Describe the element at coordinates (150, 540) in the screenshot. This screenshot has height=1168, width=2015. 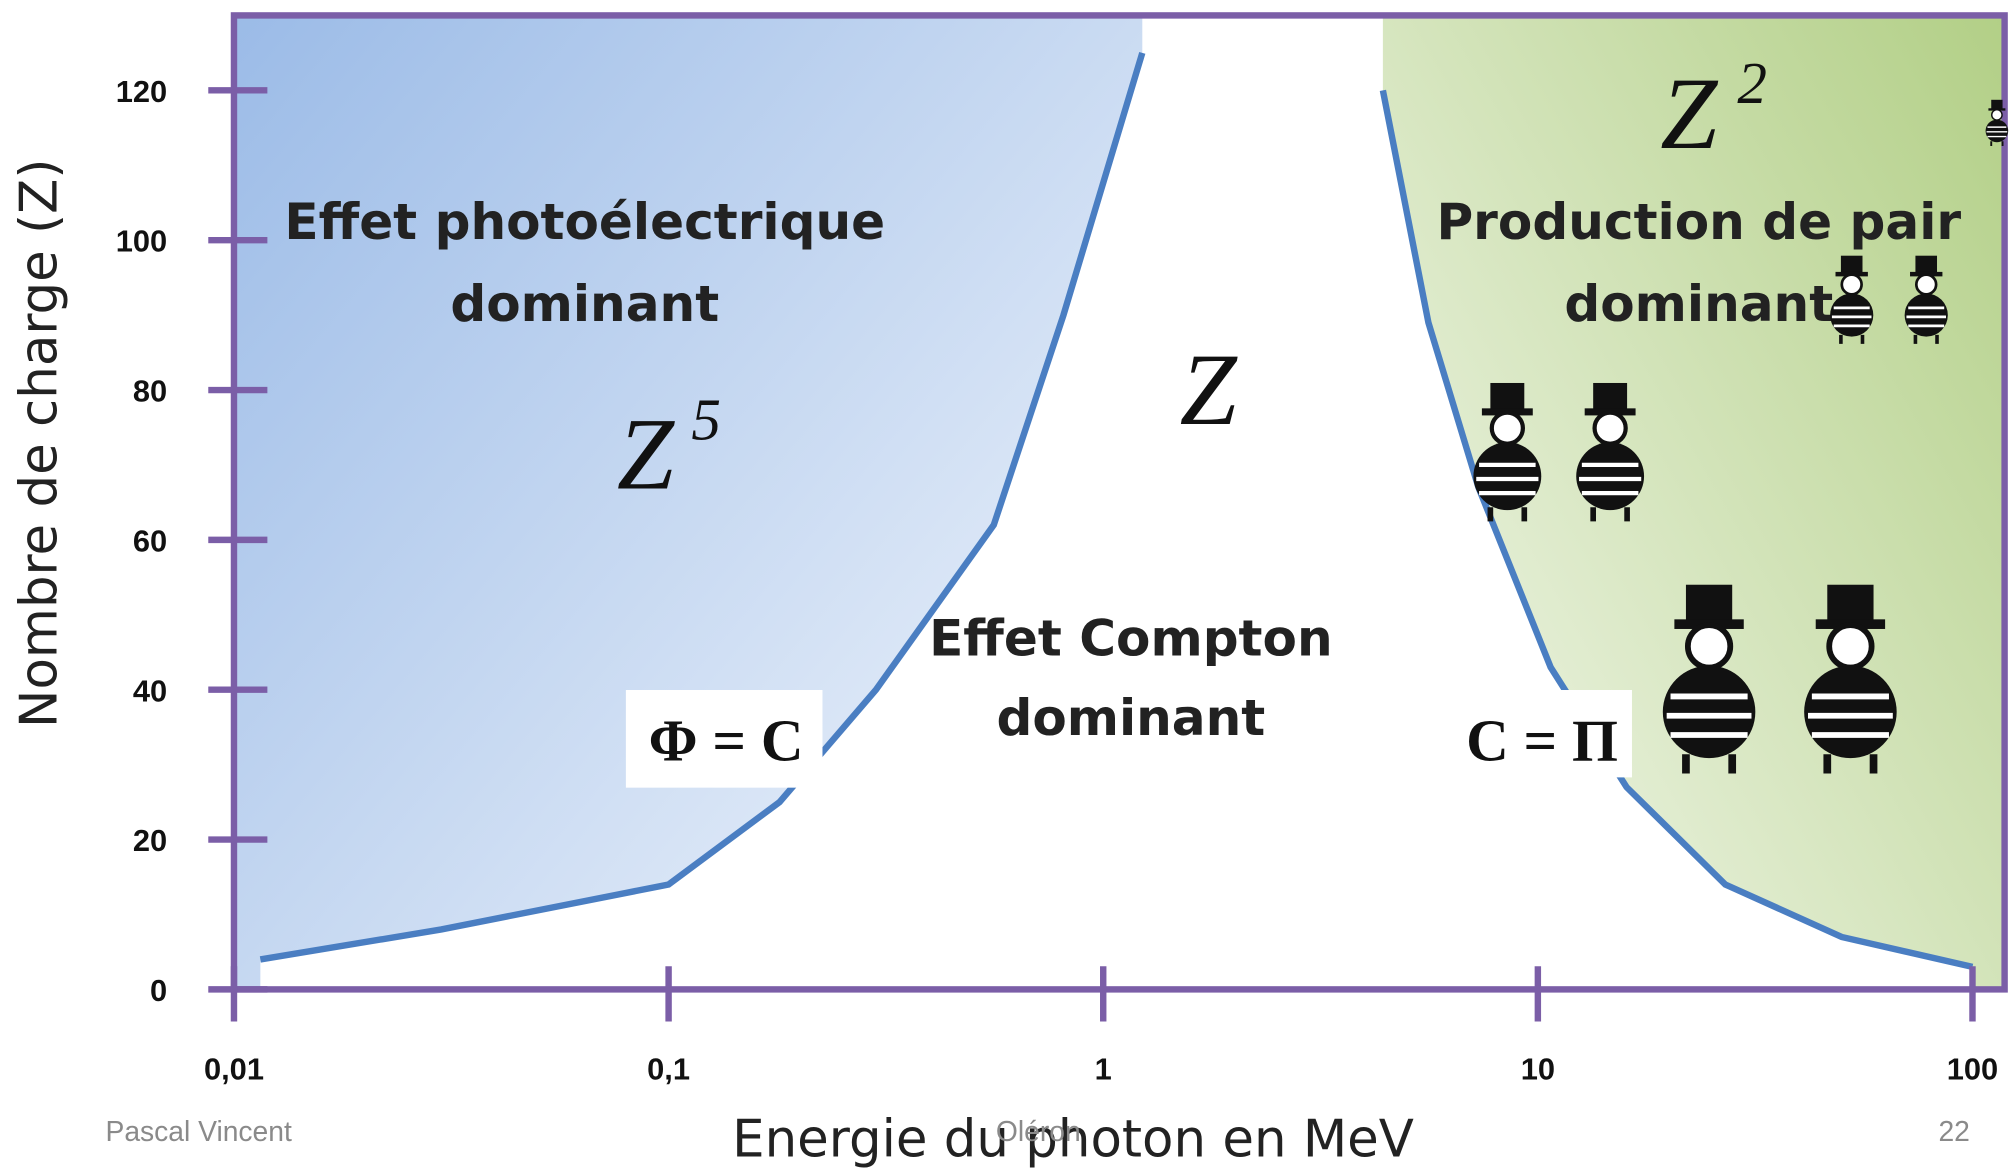
I see `y-tick-label: 60` at that location.